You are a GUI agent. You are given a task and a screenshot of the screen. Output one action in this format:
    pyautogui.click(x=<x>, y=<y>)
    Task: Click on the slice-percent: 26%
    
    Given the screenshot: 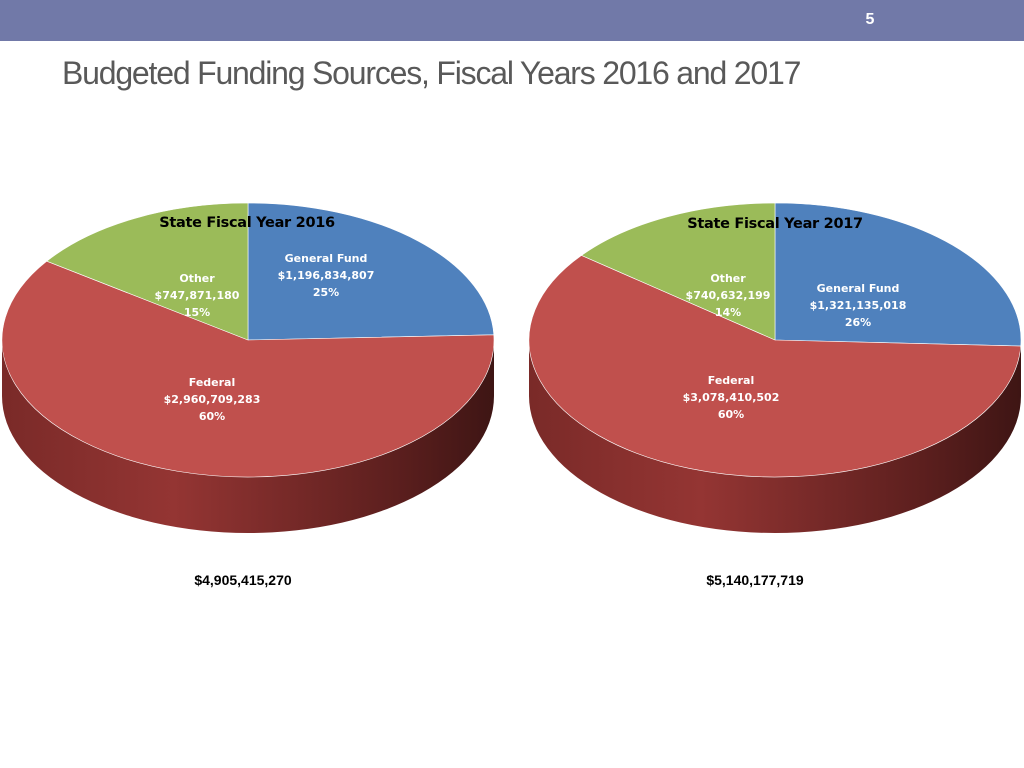 What is the action you would take?
    pyautogui.click(x=858, y=322)
    